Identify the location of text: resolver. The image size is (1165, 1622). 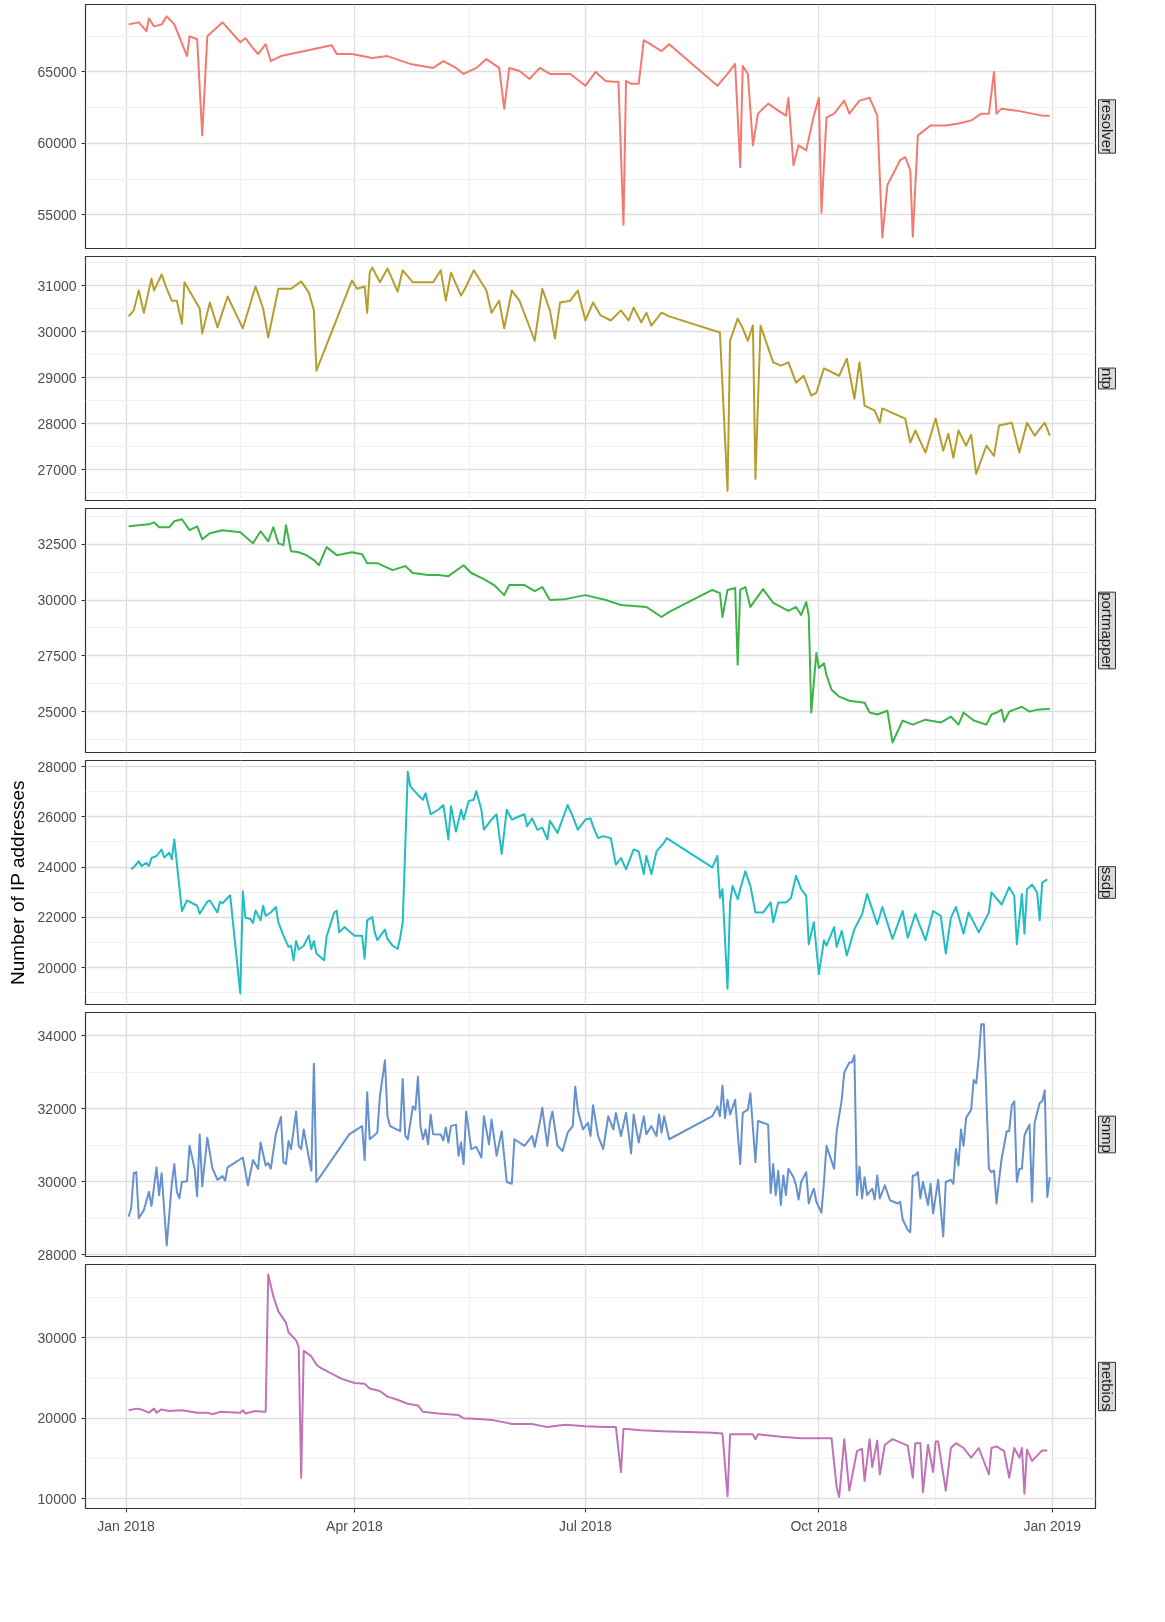
(1107, 126).